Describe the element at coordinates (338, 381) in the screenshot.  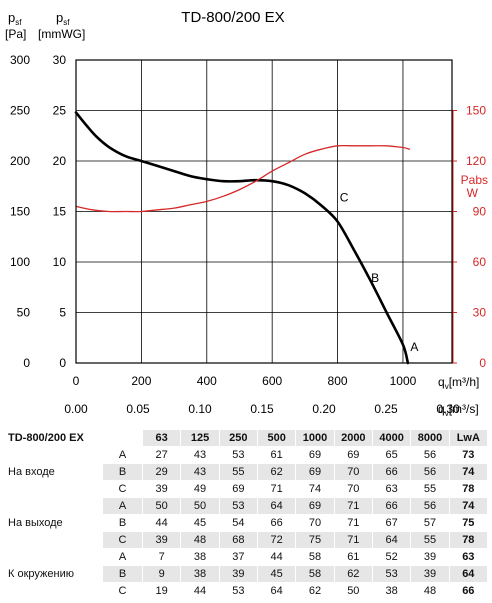
I see `x-top-tick-label: 800` at that location.